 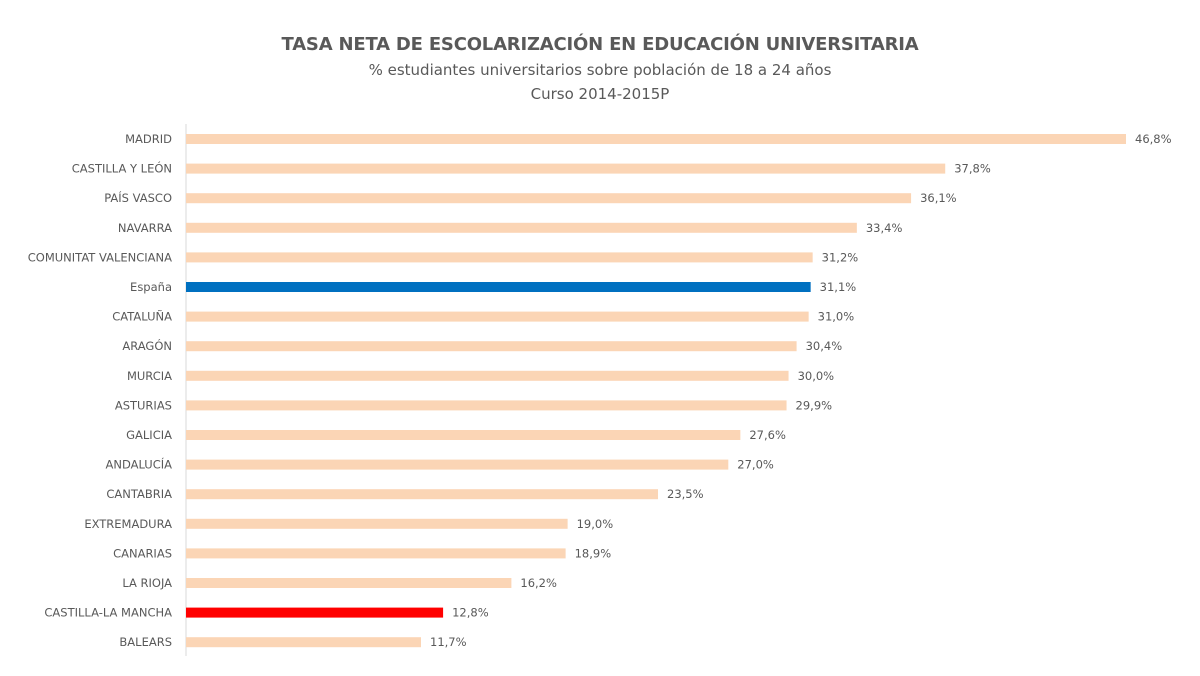 What do you see at coordinates (142, 553) in the screenshot?
I see `category-label: CANARIAS` at bounding box center [142, 553].